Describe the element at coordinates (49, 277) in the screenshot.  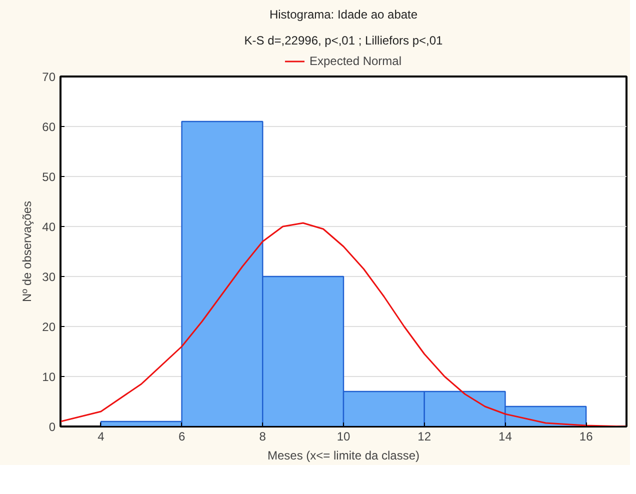
I see `y-tick-label: 30` at that location.